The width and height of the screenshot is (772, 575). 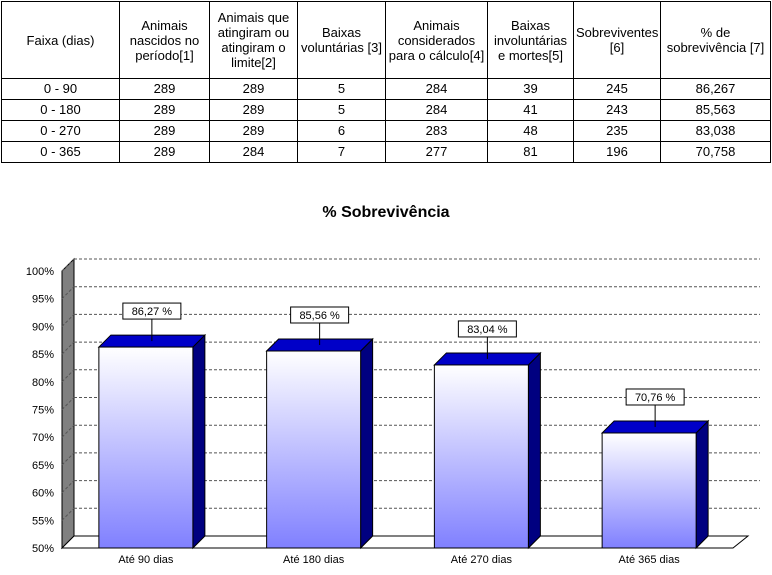 I want to click on table-cell: 70,758, so click(x=715, y=152).